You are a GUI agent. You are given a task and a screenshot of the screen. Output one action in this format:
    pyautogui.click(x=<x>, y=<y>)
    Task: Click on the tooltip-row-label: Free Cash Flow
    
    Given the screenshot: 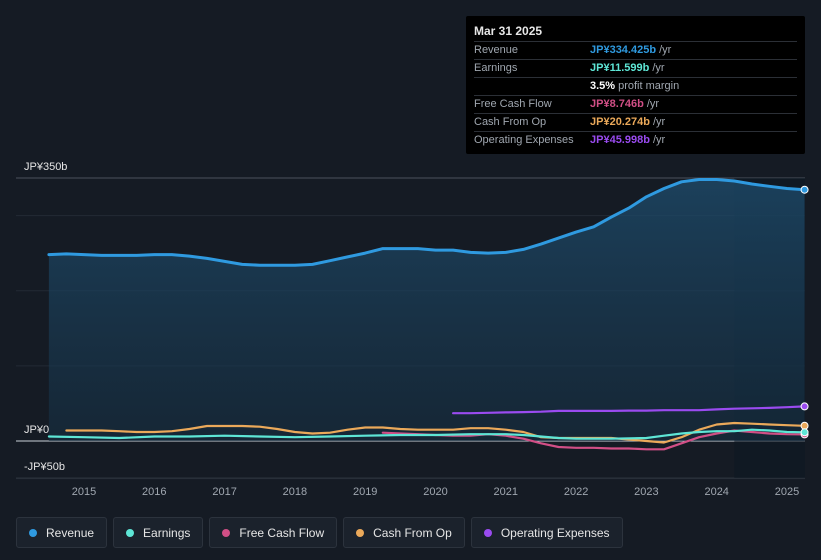 What is the action you would take?
    pyautogui.click(x=513, y=104)
    